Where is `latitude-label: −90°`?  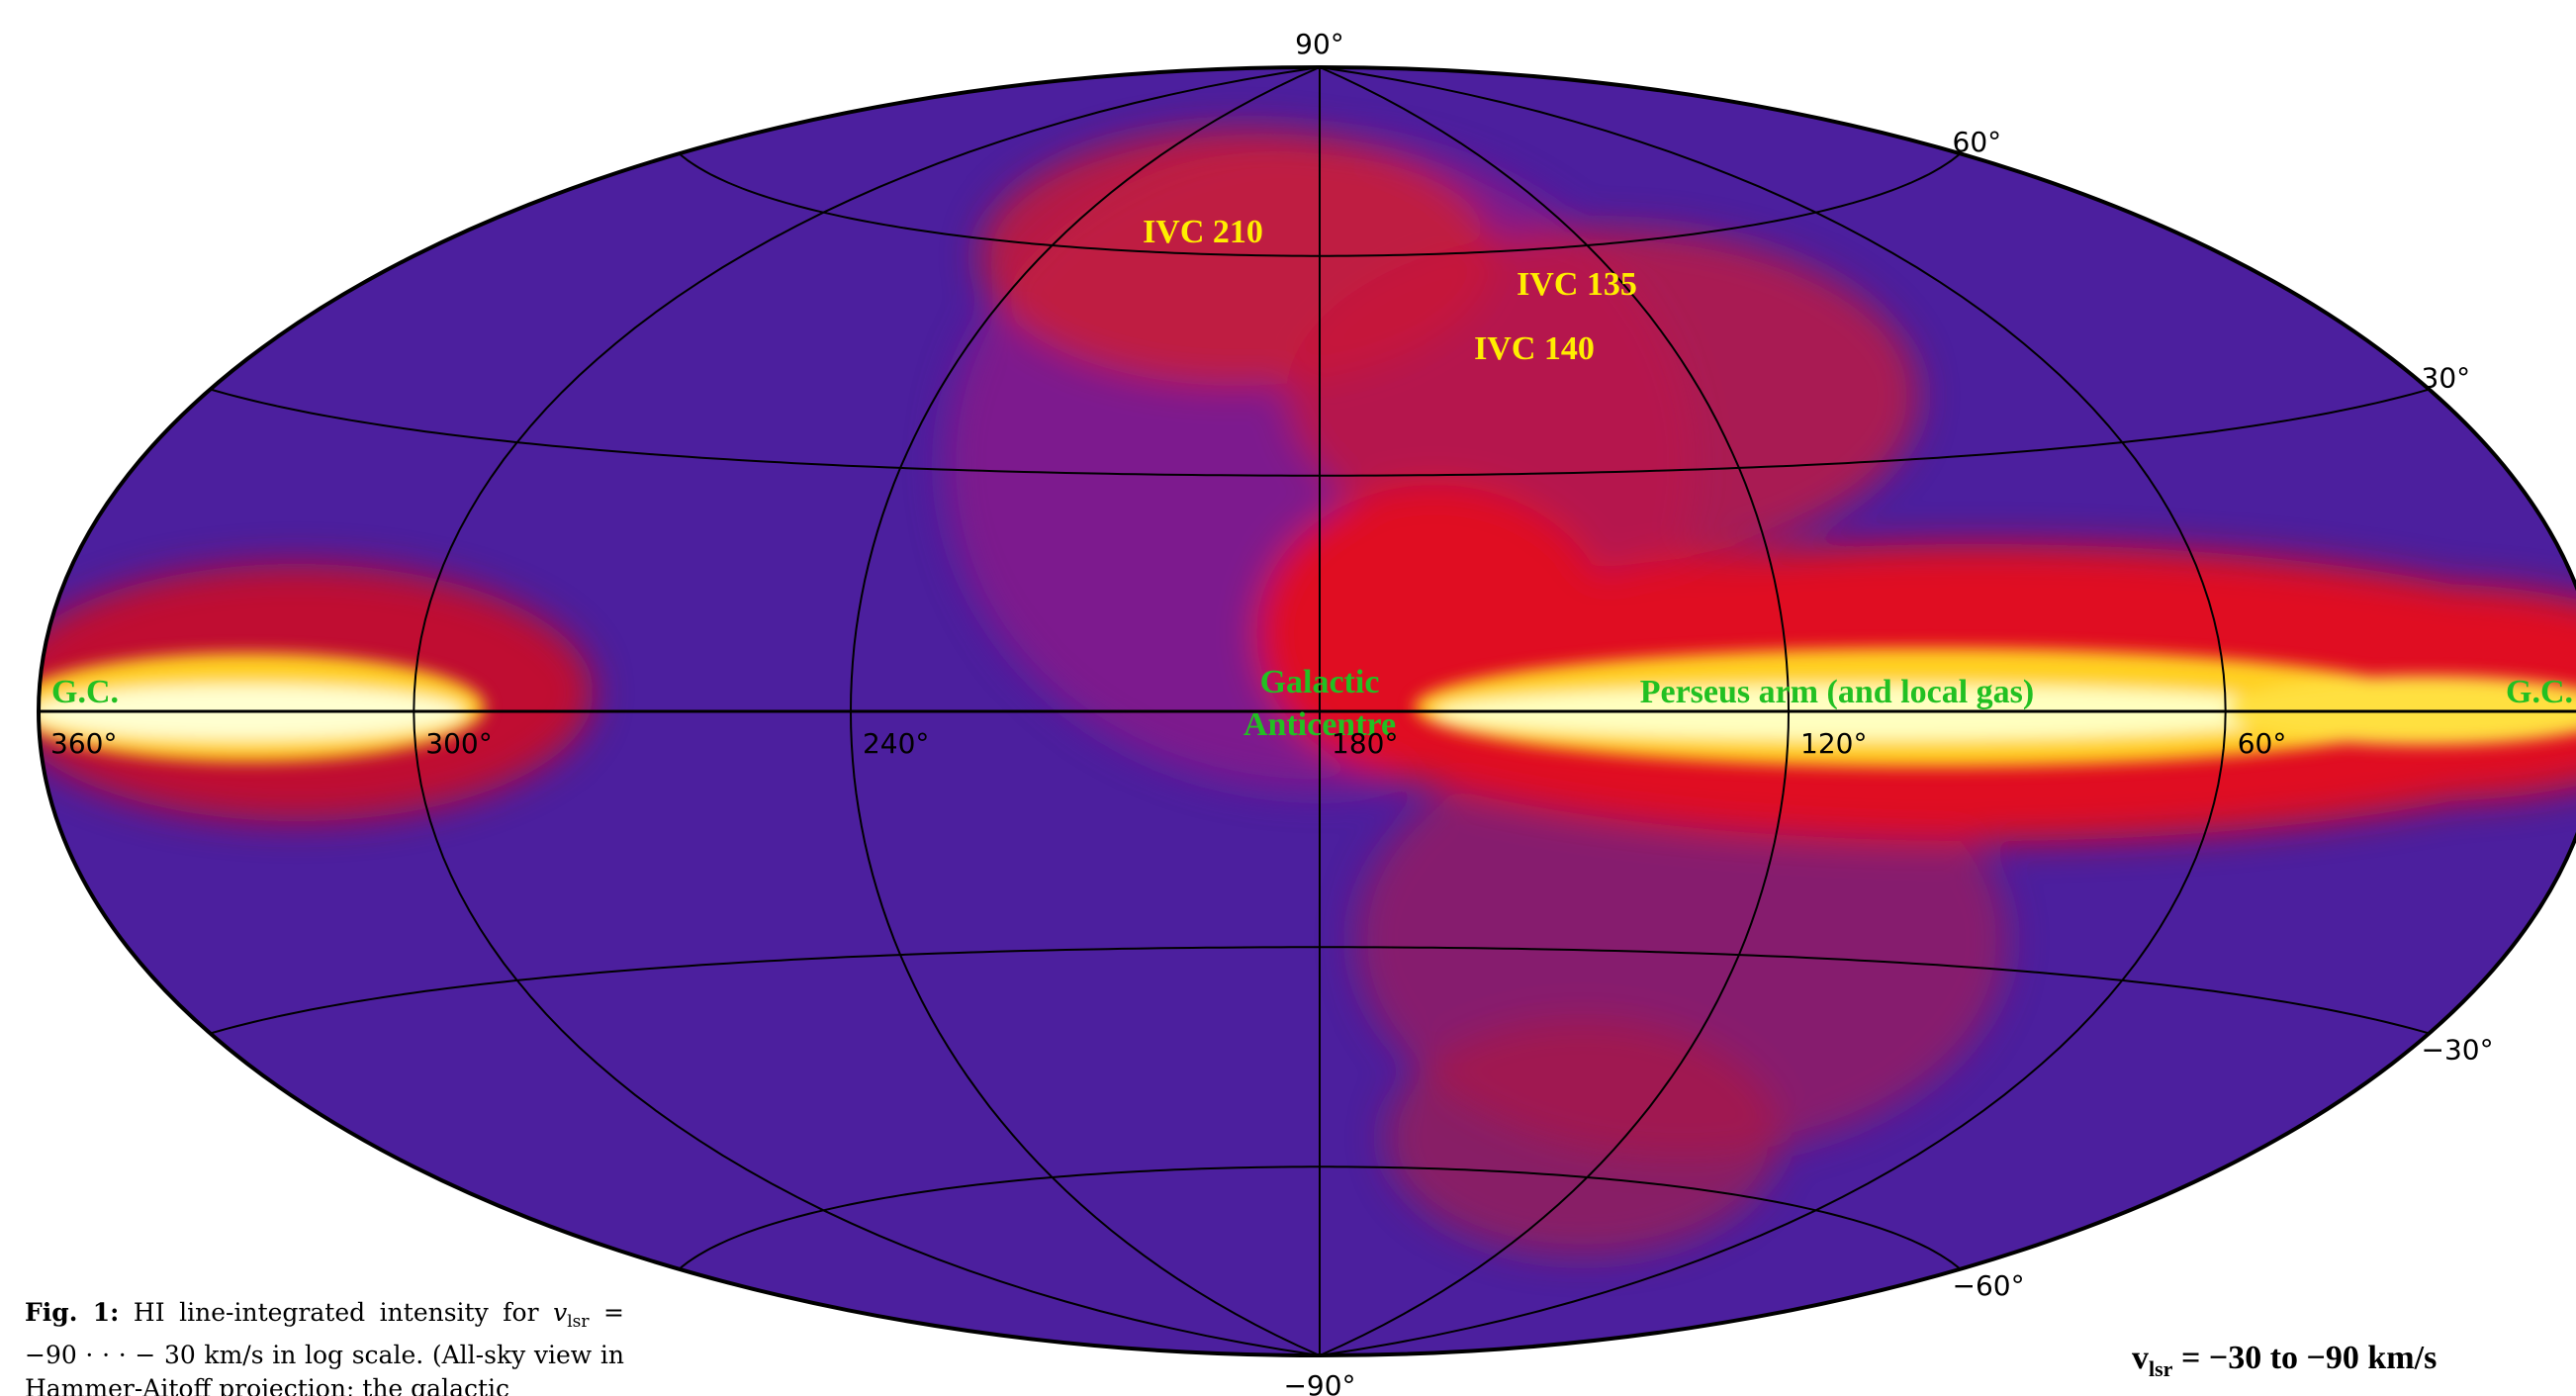 latitude-label: −90° is located at coordinates (1319, 1382).